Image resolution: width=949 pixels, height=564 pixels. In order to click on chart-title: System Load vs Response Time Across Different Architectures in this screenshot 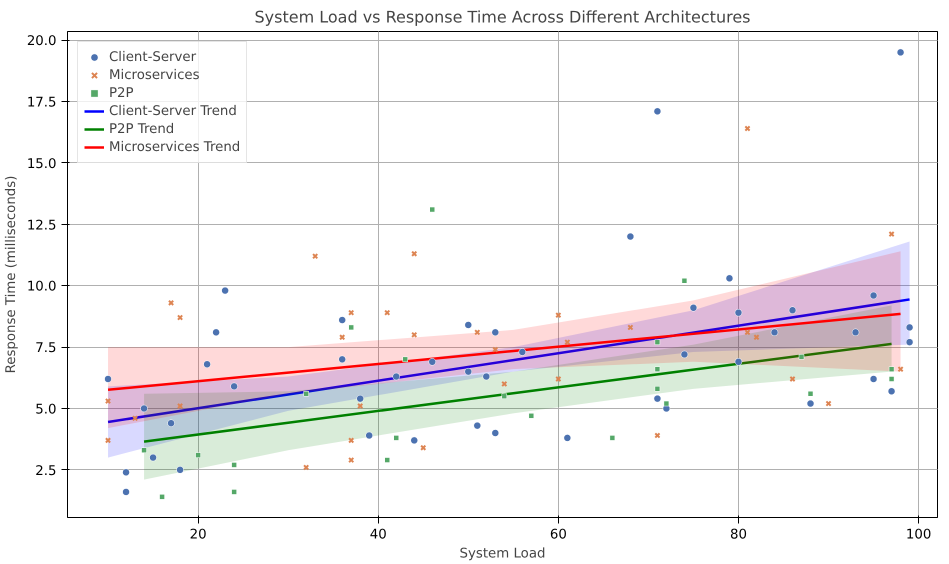, I will do `click(502, 17)`.